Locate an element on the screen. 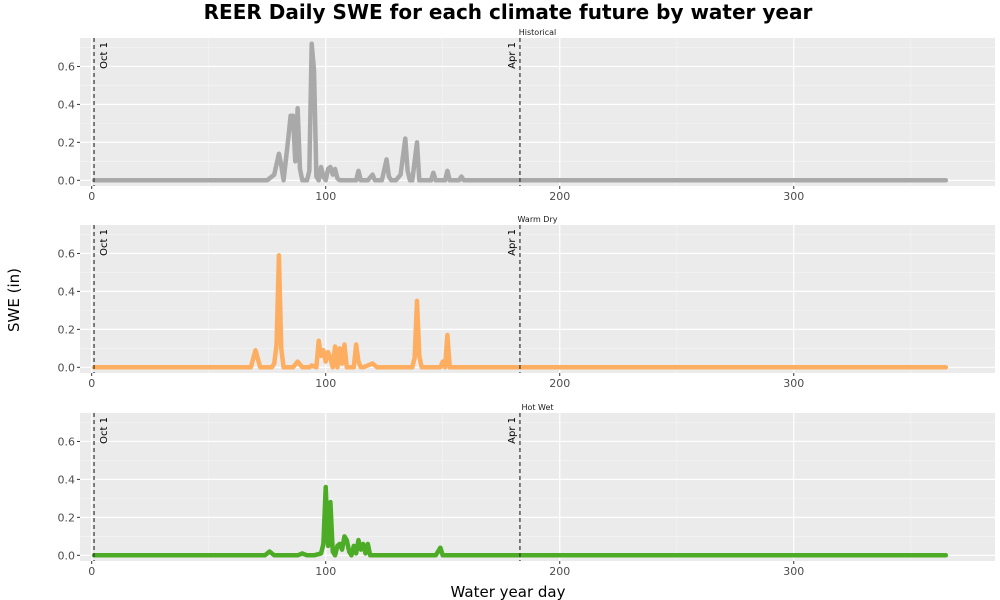 The height and width of the screenshot is (600, 1000). series-line is located at coordinates (520, 521).